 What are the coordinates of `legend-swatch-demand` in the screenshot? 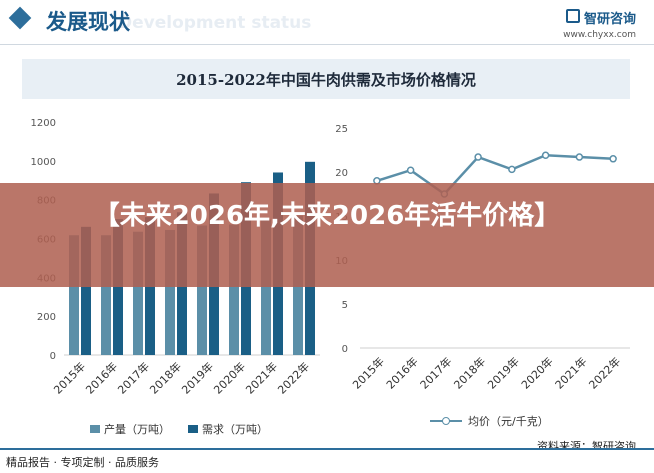 It's located at (193, 429).